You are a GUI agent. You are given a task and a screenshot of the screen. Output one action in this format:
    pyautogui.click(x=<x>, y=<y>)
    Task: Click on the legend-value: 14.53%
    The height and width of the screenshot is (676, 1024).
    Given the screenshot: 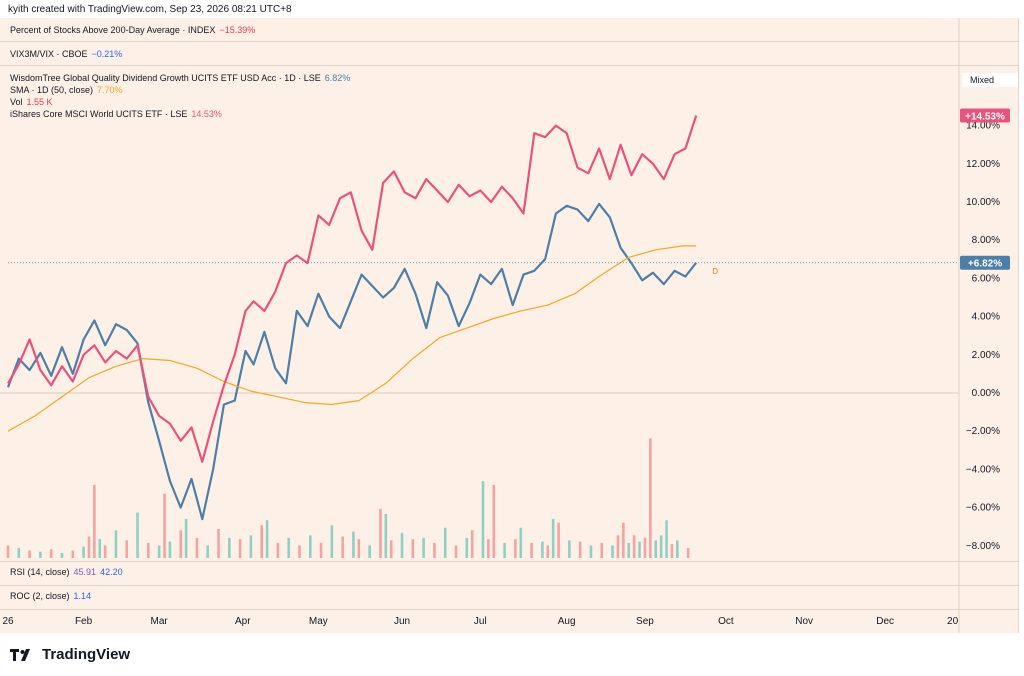 What is the action you would take?
    pyautogui.click(x=206, y=114)
    